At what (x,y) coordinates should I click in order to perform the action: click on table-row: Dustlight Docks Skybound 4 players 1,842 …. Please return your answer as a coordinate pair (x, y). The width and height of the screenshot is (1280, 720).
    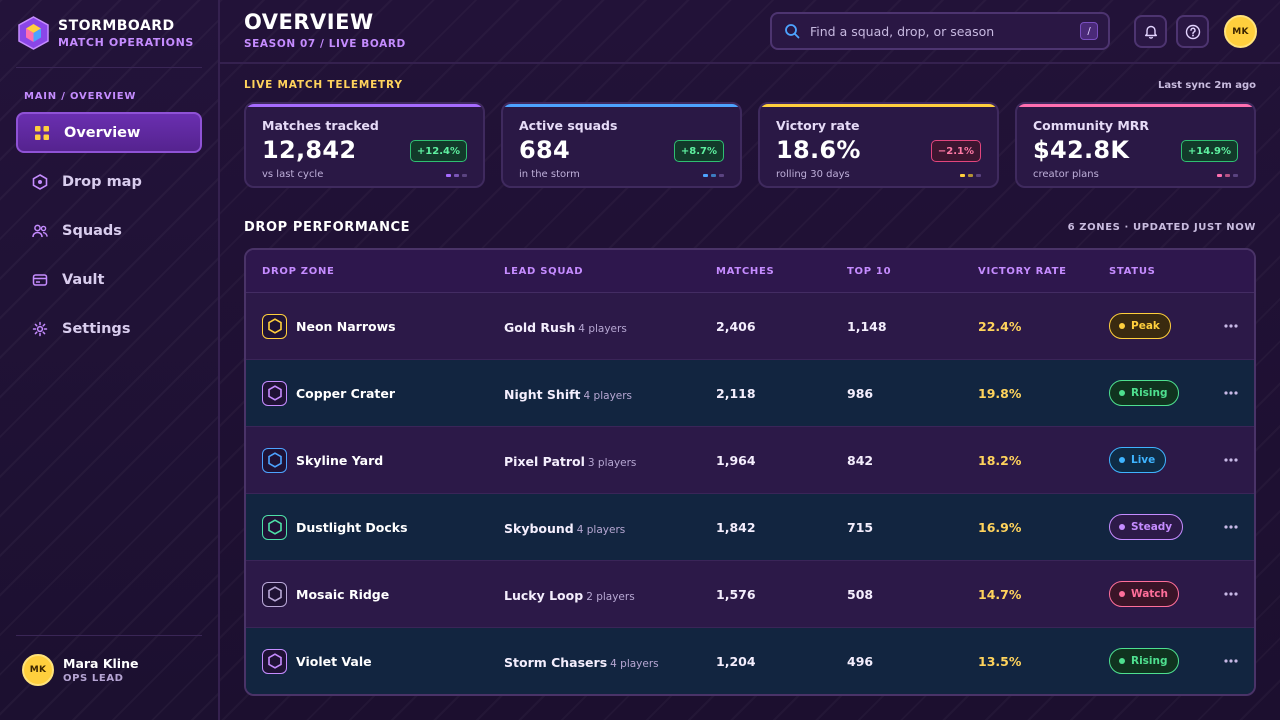
    Looking at the image, I should click on (750, 527).